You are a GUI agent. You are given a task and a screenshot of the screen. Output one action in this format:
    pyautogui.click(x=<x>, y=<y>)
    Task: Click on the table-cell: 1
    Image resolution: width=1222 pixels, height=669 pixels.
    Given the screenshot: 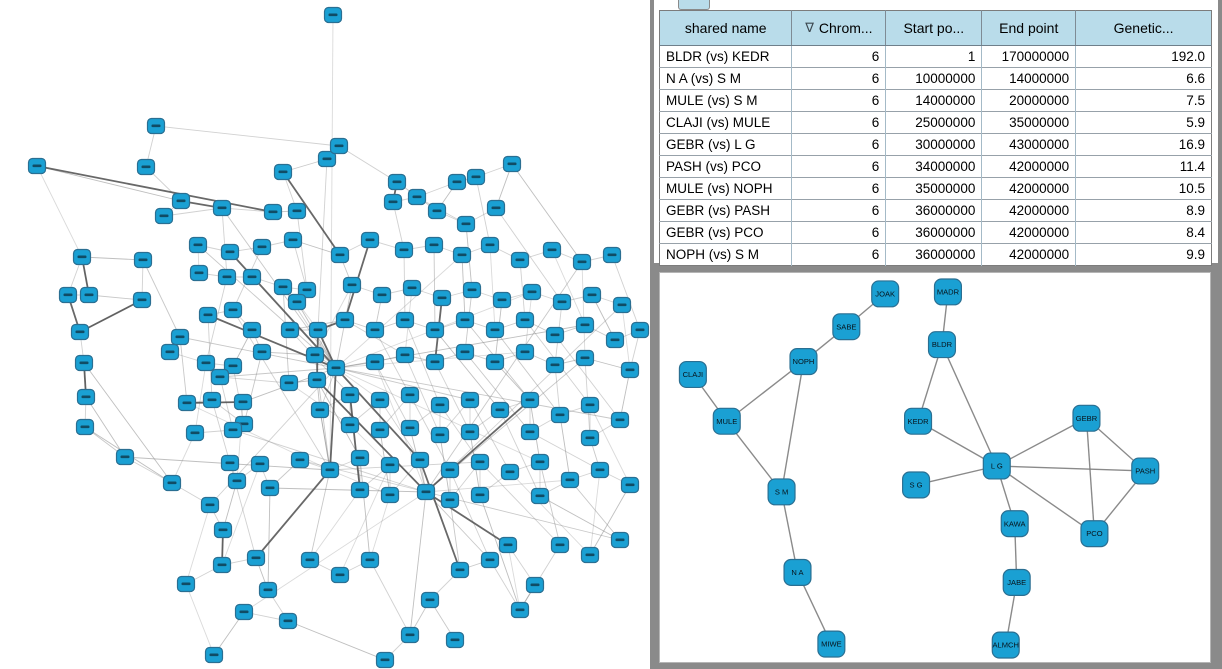 What is the action you would take?
    pyautogui.click(x=933, y=56)
    